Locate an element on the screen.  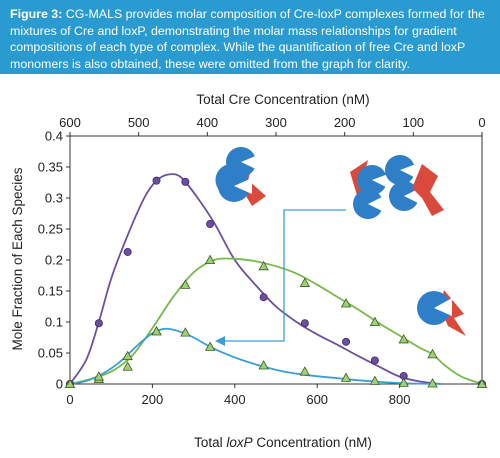
top-tick-label: 200 is located at coordinates (345, 122).